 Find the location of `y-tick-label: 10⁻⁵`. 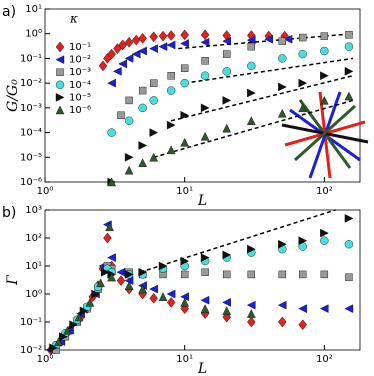

y-tick-label: 10⁻⁵ is located at coordinates (31, 157).